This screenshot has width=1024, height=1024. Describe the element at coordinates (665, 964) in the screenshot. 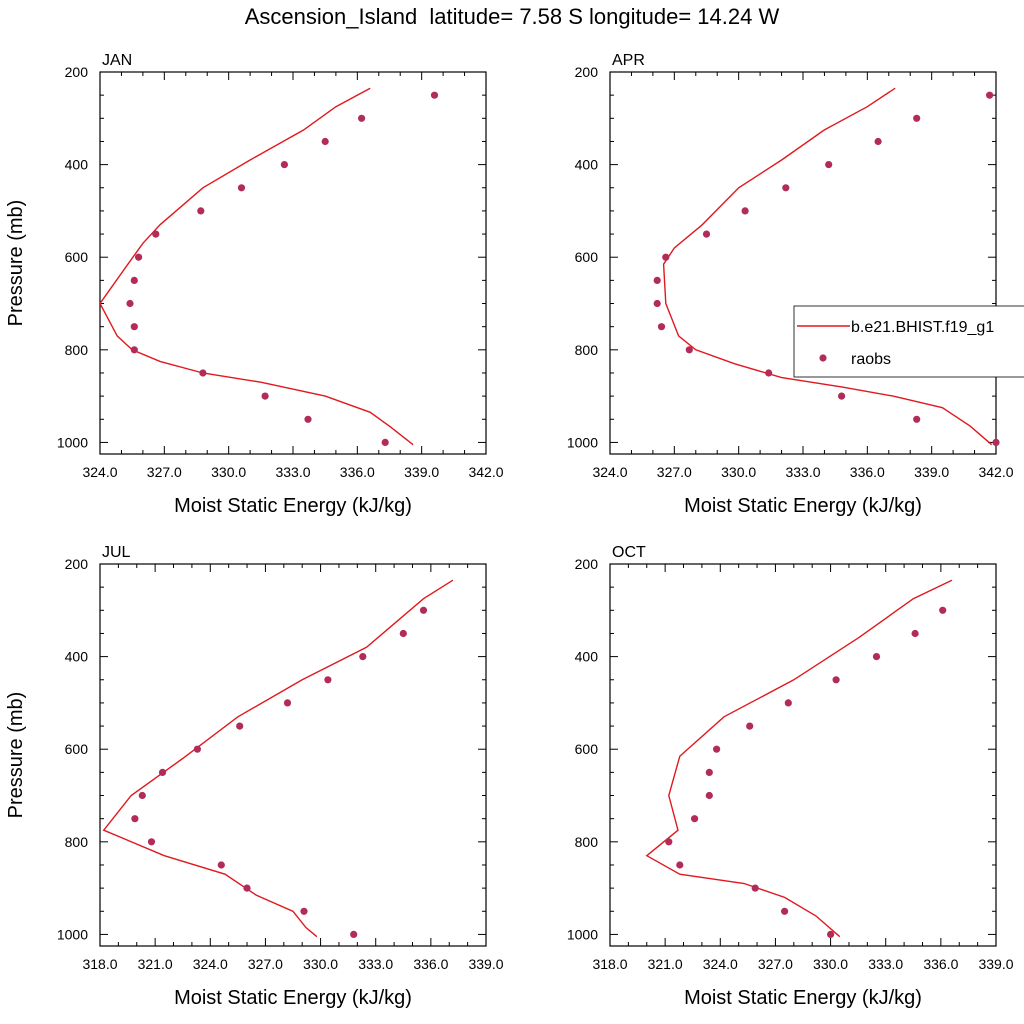

I see `x-tick-label: 321.0` at that location.